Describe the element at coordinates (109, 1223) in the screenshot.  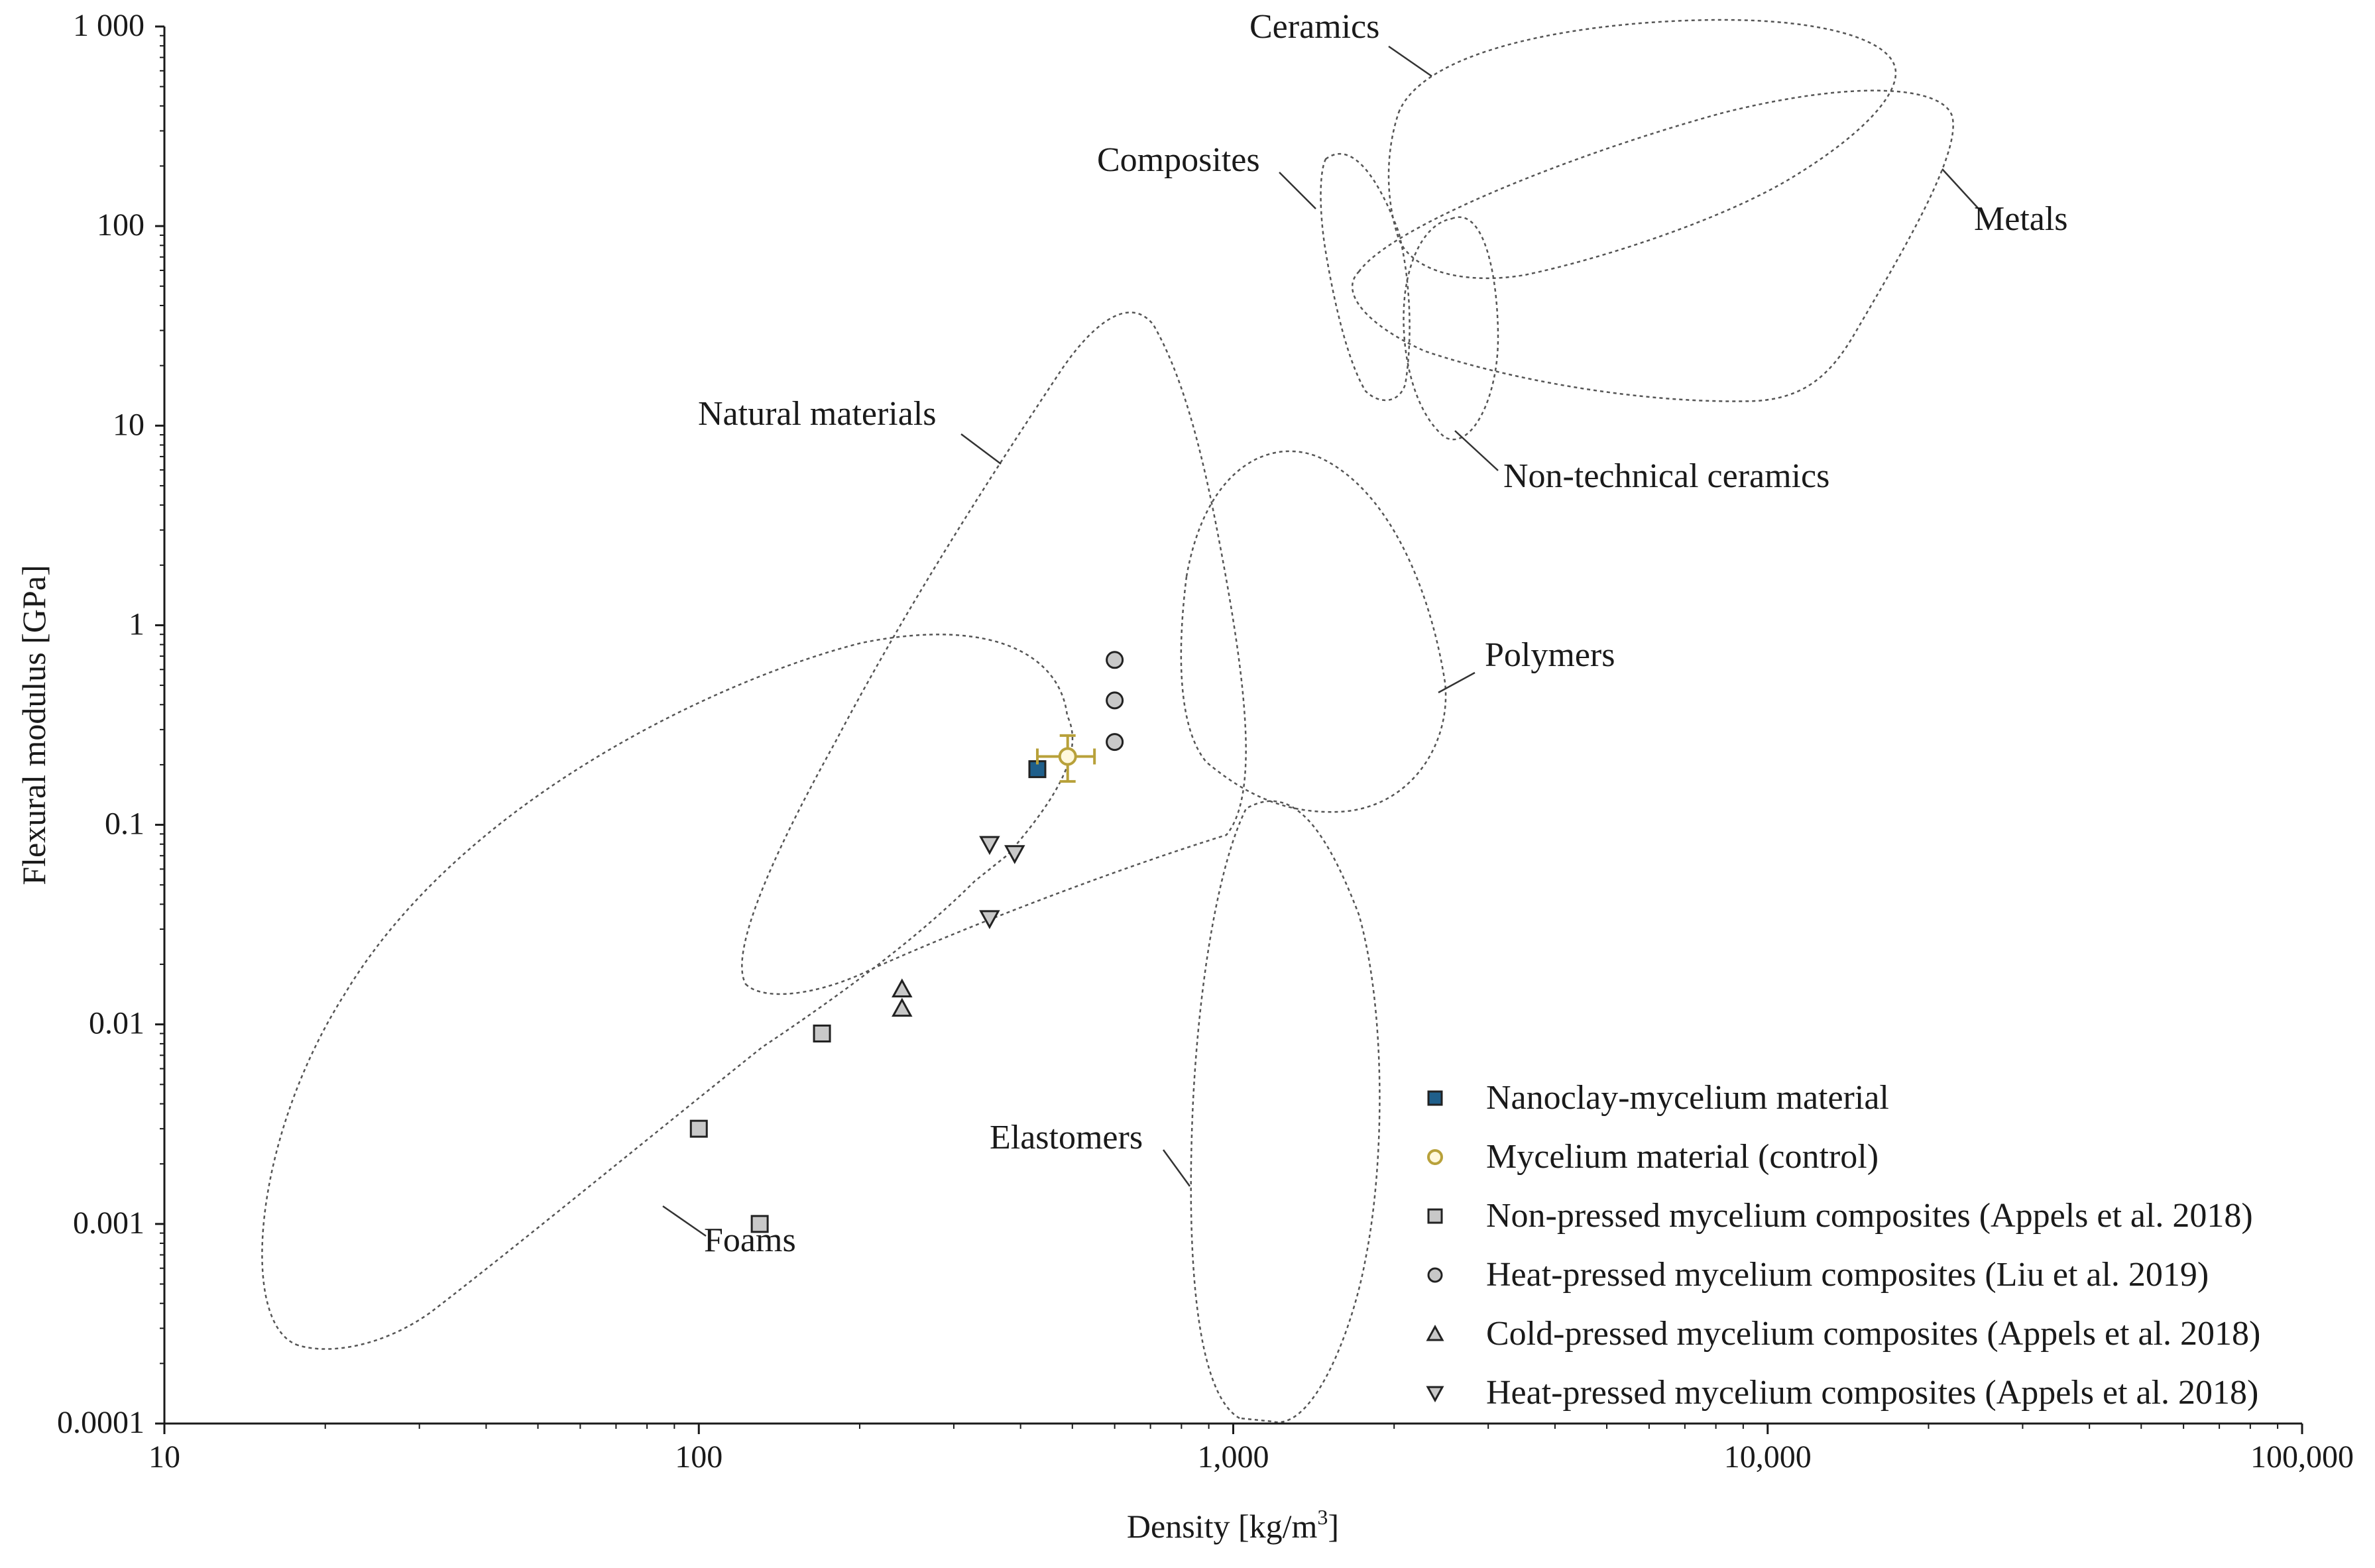
I see `y-tick-label: 0.001` at that location.